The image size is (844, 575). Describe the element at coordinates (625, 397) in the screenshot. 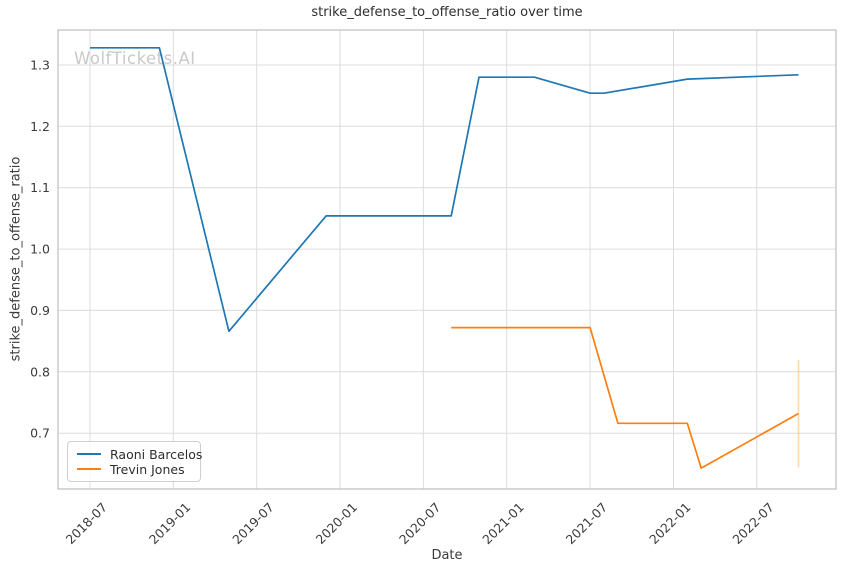

I see `series-line-trevin-jones` at that location.